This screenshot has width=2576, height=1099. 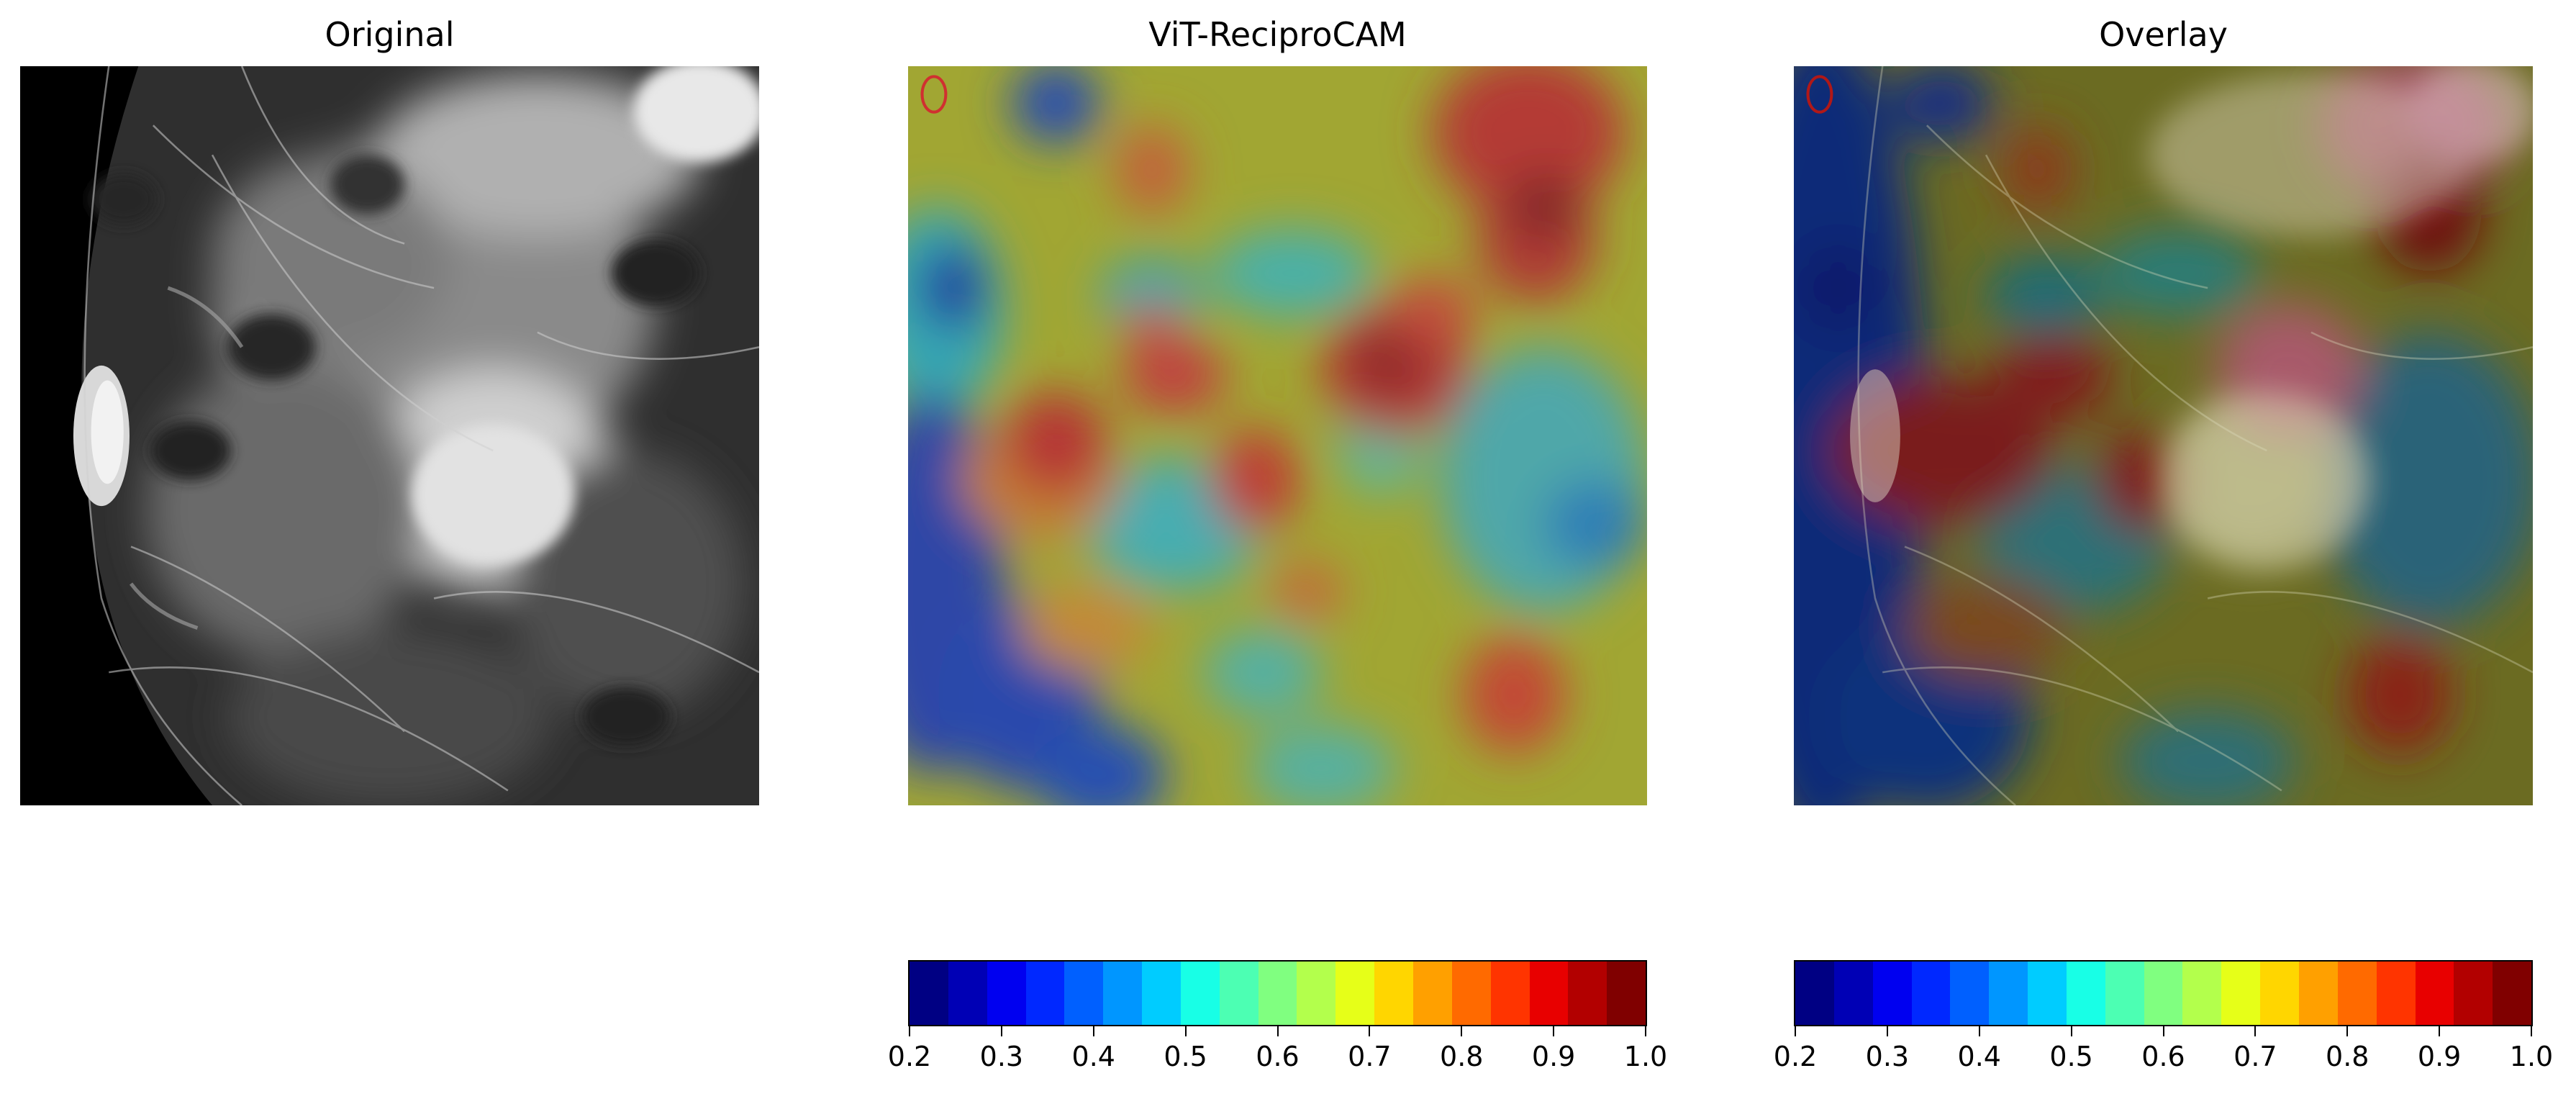 I want to click on cam-colorbar: 0.2 0.3 0.4 0.5 0.6 0.7 0.8 0.9 1.0, so click(x=1277, y=1016).